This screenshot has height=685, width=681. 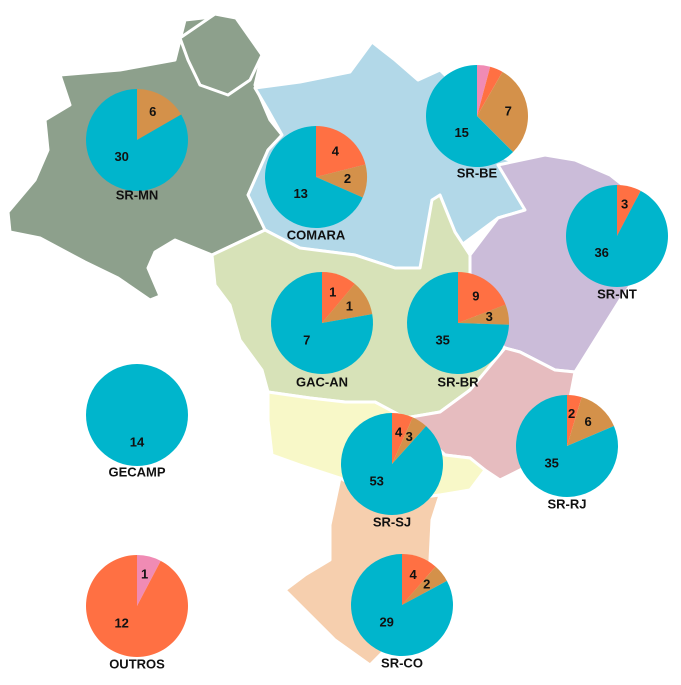 I want to click on pie-slice-sr-rj-brown, so click(x=590, y=421).